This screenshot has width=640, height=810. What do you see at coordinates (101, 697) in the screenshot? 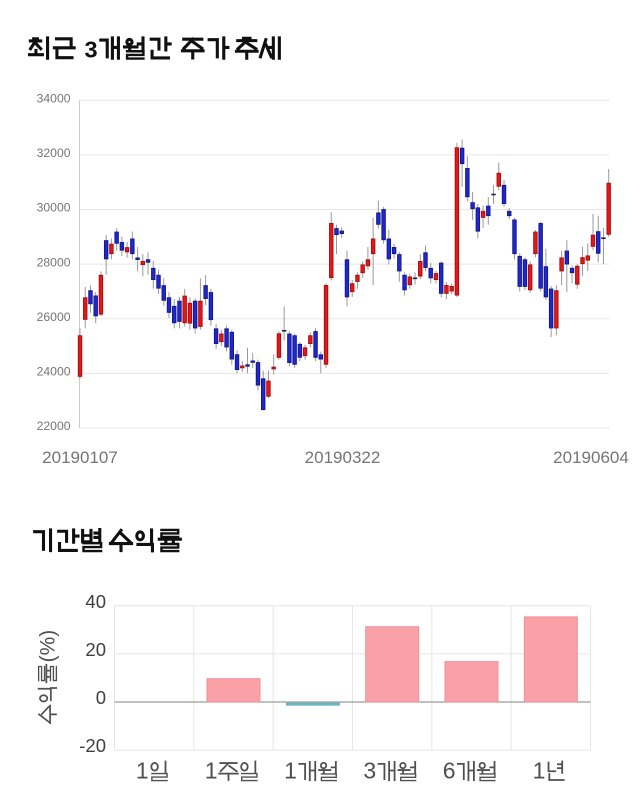
I see `svg-text: 0` at bounding box center [101, 697].